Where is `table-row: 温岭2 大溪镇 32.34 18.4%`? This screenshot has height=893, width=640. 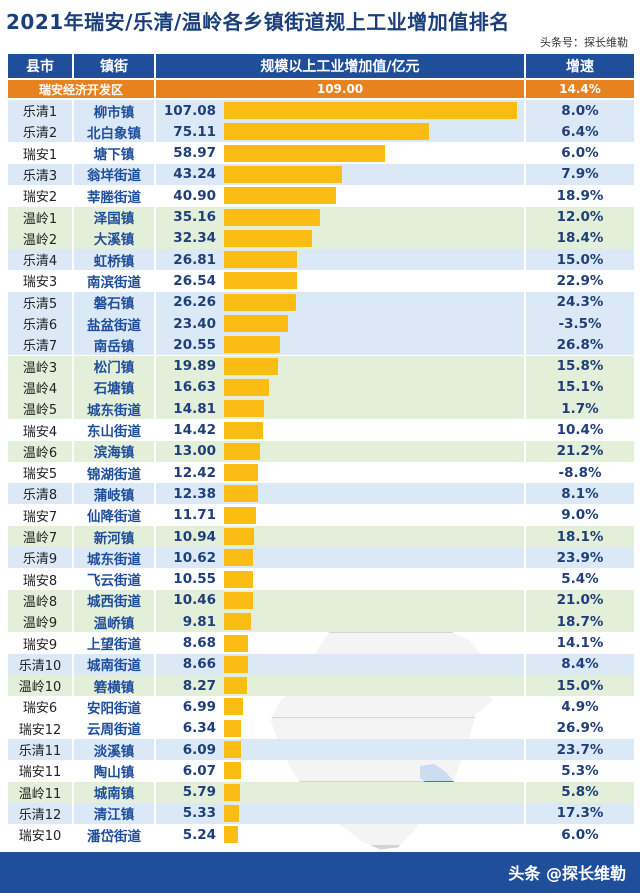 table-row: 温岭2 大溪镇 32.34 18.4% is located at coordinates (320, 238).